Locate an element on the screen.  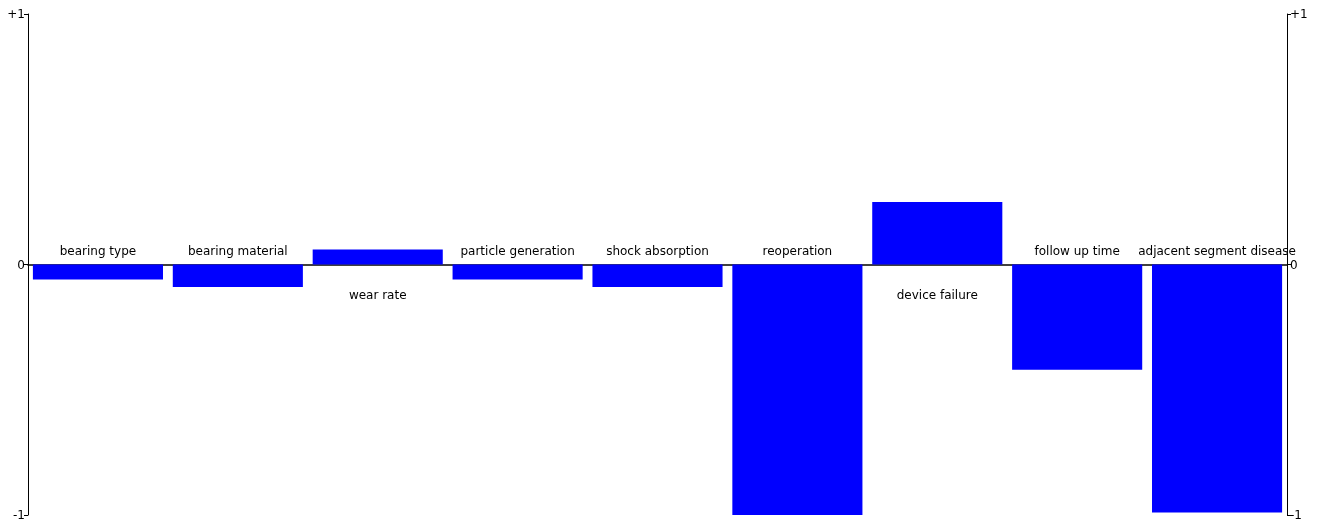
y-tick-label: -1 is located at coordinates (19, 515).